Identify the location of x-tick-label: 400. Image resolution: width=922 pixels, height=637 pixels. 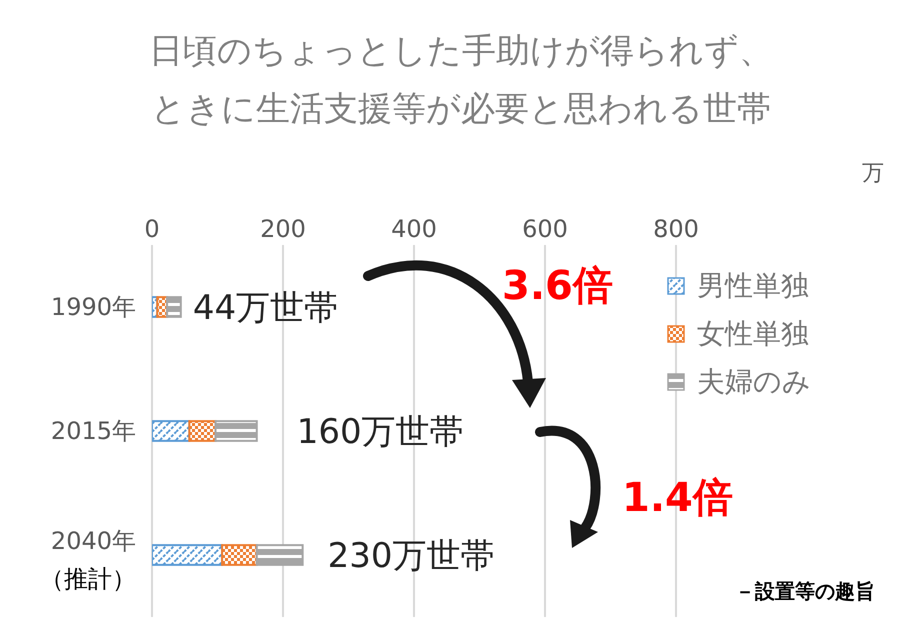
(414, 229).